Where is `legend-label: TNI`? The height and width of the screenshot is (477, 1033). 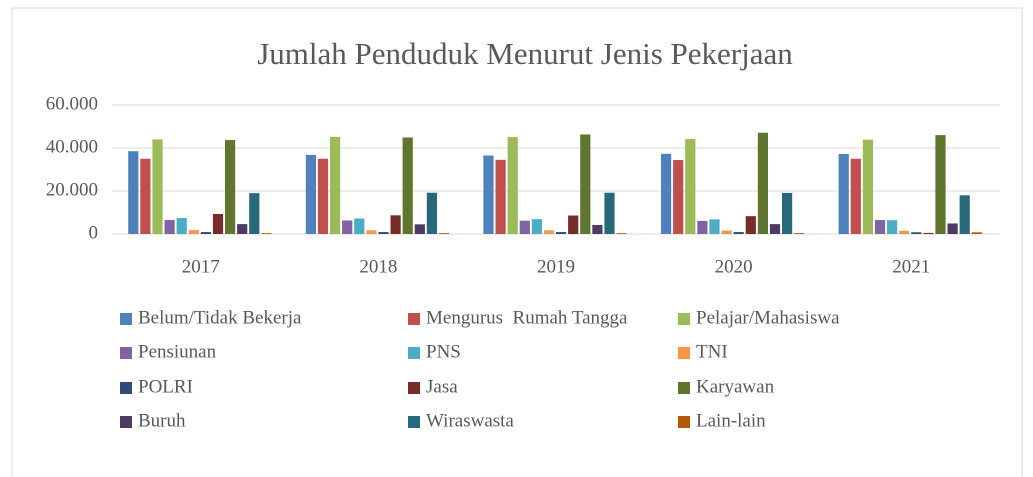
legend-label: TNI is located at coordinates (712, 351).